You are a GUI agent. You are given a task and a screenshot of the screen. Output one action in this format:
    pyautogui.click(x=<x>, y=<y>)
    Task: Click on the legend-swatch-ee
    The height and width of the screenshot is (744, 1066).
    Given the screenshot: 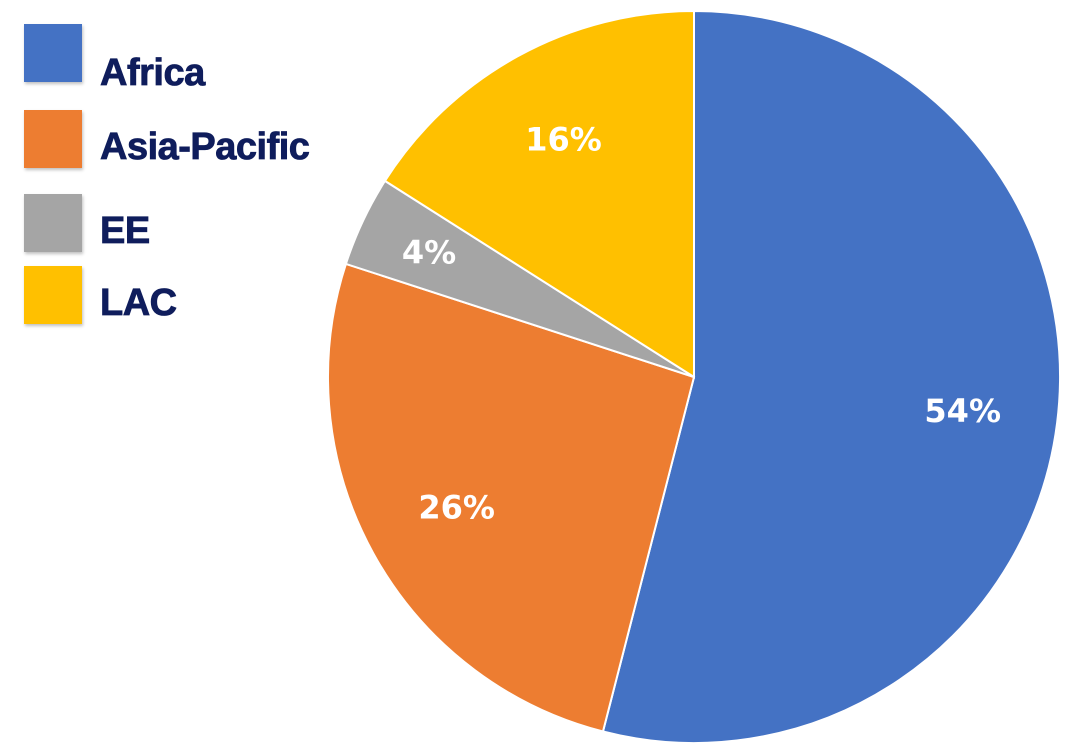 What is the action you would take?
    pyautogui.click(x=53, y=223)
    